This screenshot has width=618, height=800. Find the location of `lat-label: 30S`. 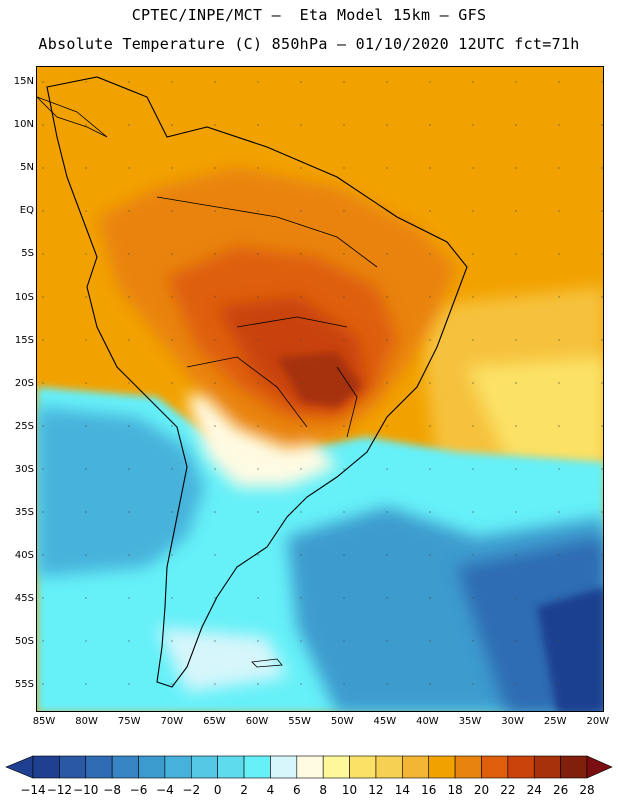

lat-label: 30S is located at coordinates (24, 469).